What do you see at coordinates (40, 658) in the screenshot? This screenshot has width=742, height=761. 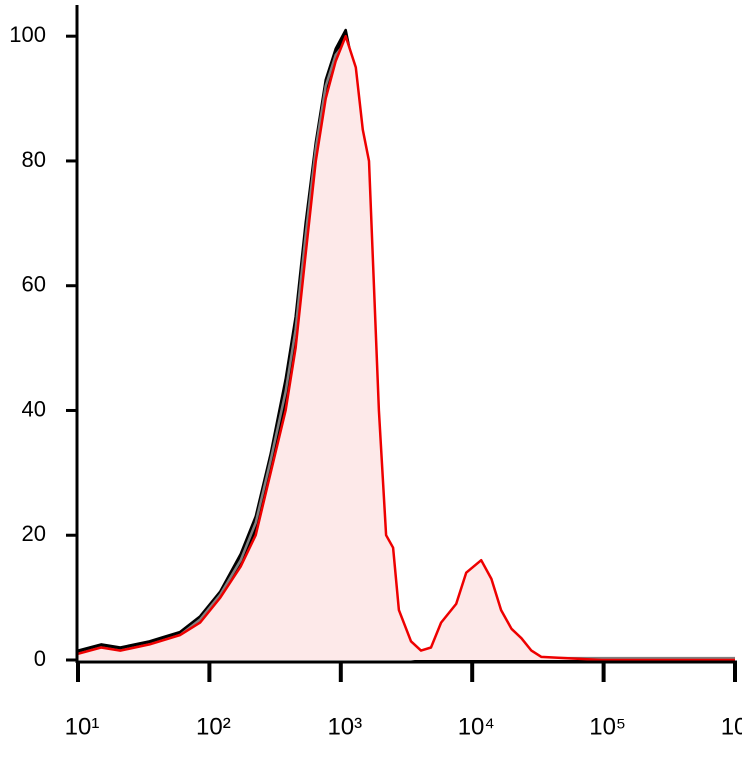 I see `y-tick-label: 0` at bounding box center [40, 658].